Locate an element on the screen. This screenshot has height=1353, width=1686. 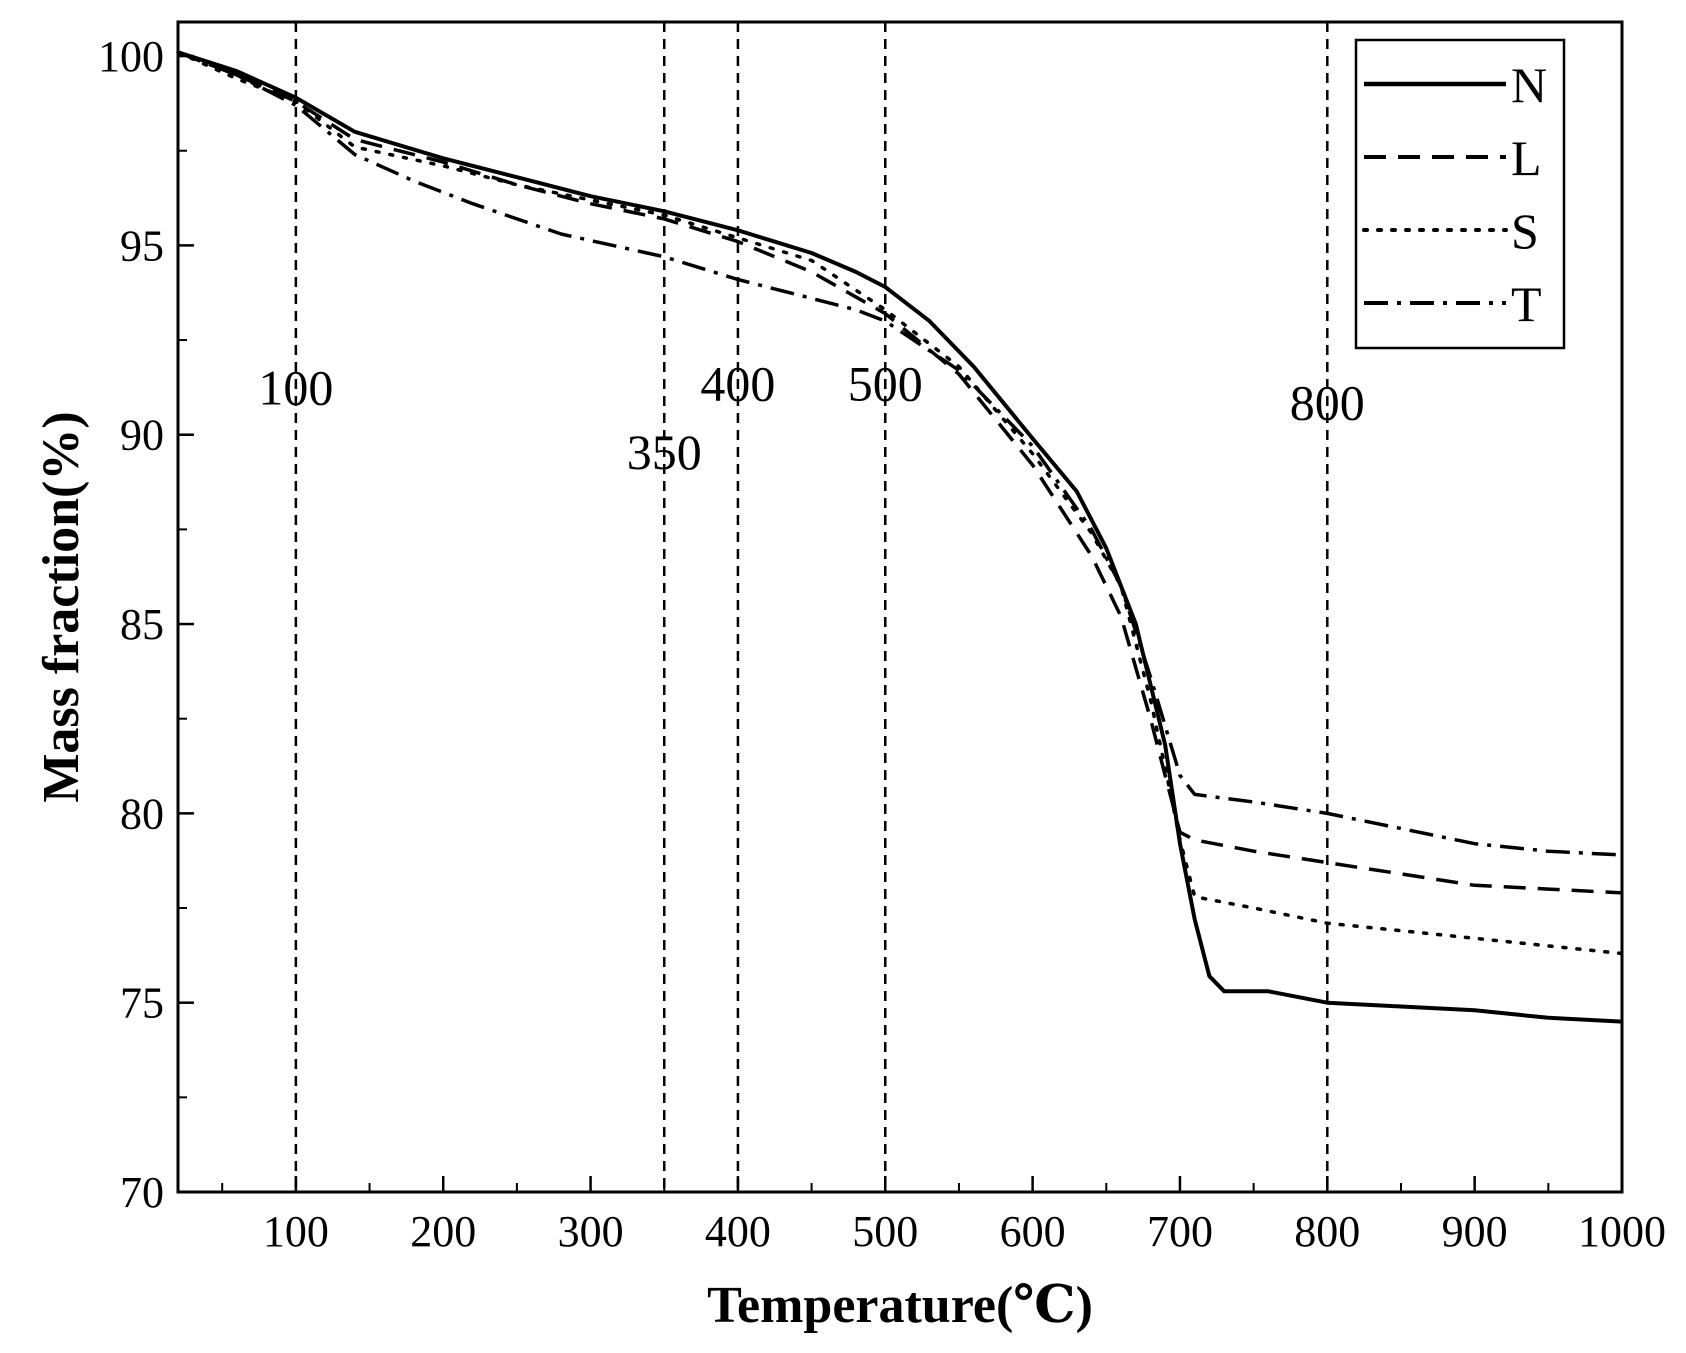
x-tick-label: 500 is located at coordinates (885, 1231).